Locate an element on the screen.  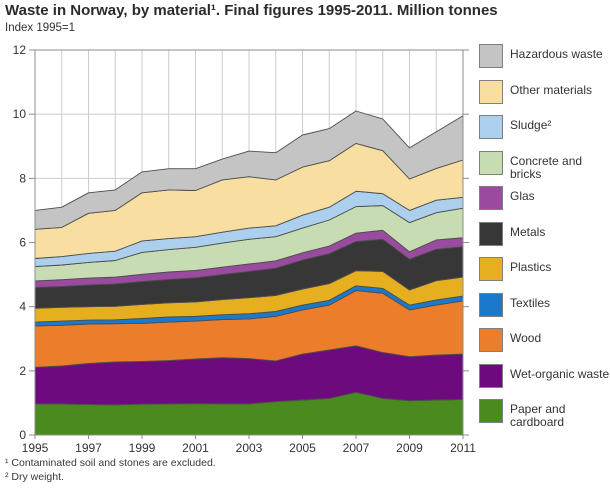
y-tick-label: 10 is located at coordinates (20, 114).